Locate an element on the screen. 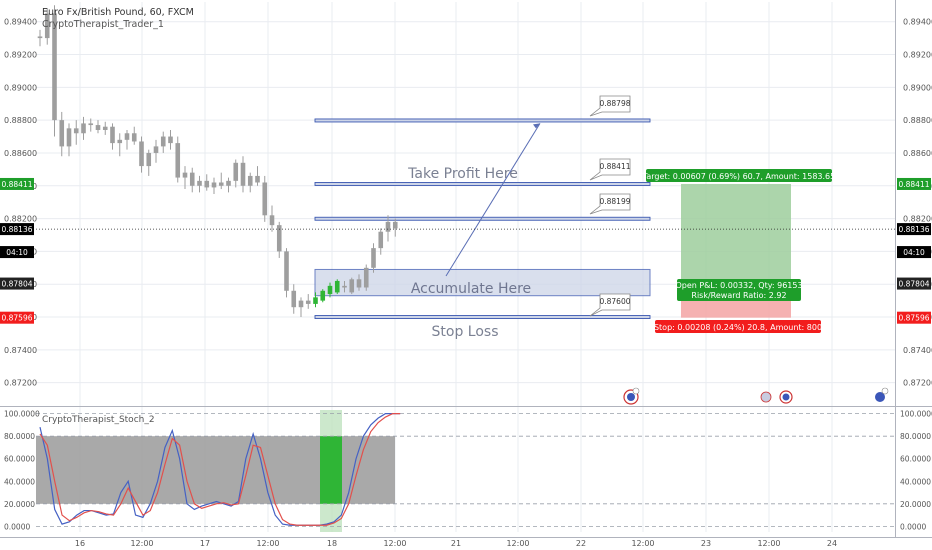 The height and width of the screenshot is (550, 932). price-badge-label: 0.88411 is located at coordinates (913, 184).